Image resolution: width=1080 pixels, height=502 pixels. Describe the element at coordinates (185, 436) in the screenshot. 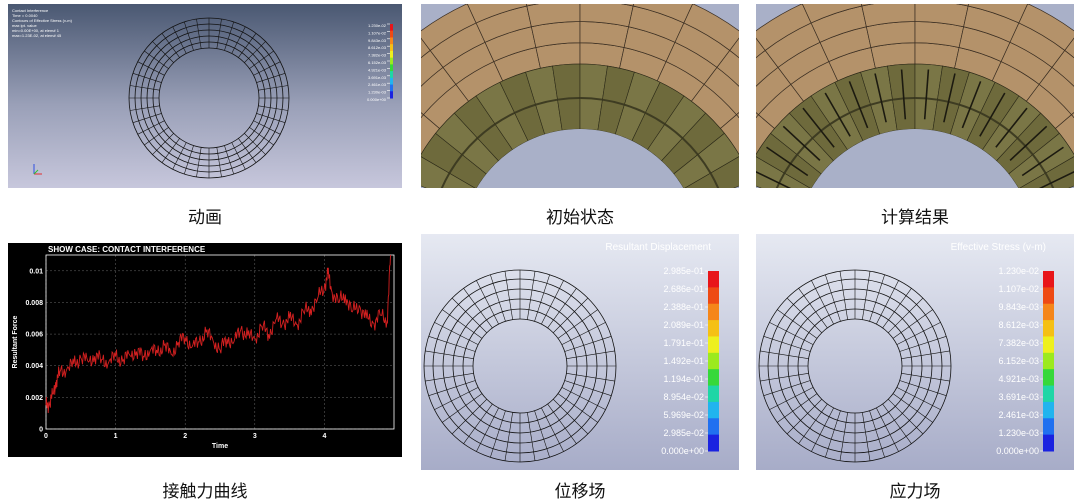

I see `x-tick-label: 2` at that location.